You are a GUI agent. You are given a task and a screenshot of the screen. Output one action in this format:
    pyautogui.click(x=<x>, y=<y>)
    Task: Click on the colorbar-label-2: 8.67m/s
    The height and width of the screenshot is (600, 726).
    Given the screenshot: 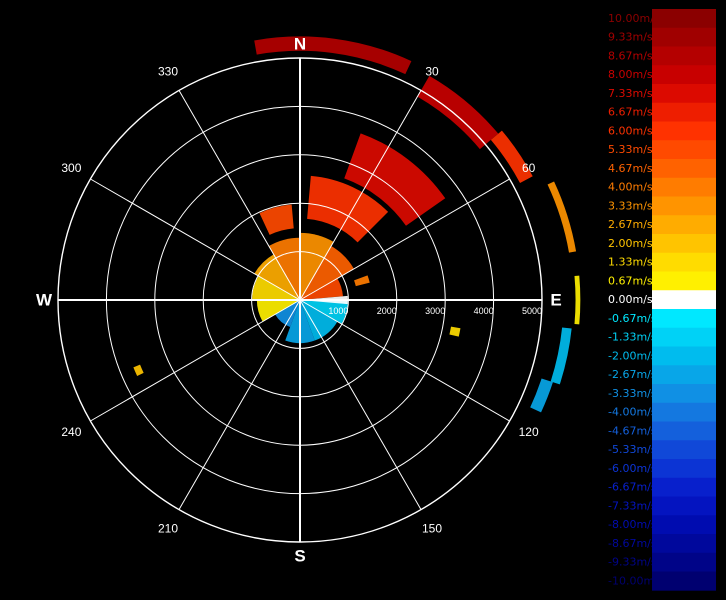 What is the action you would take?
    pyautogui.click(x=630, y=55)
    